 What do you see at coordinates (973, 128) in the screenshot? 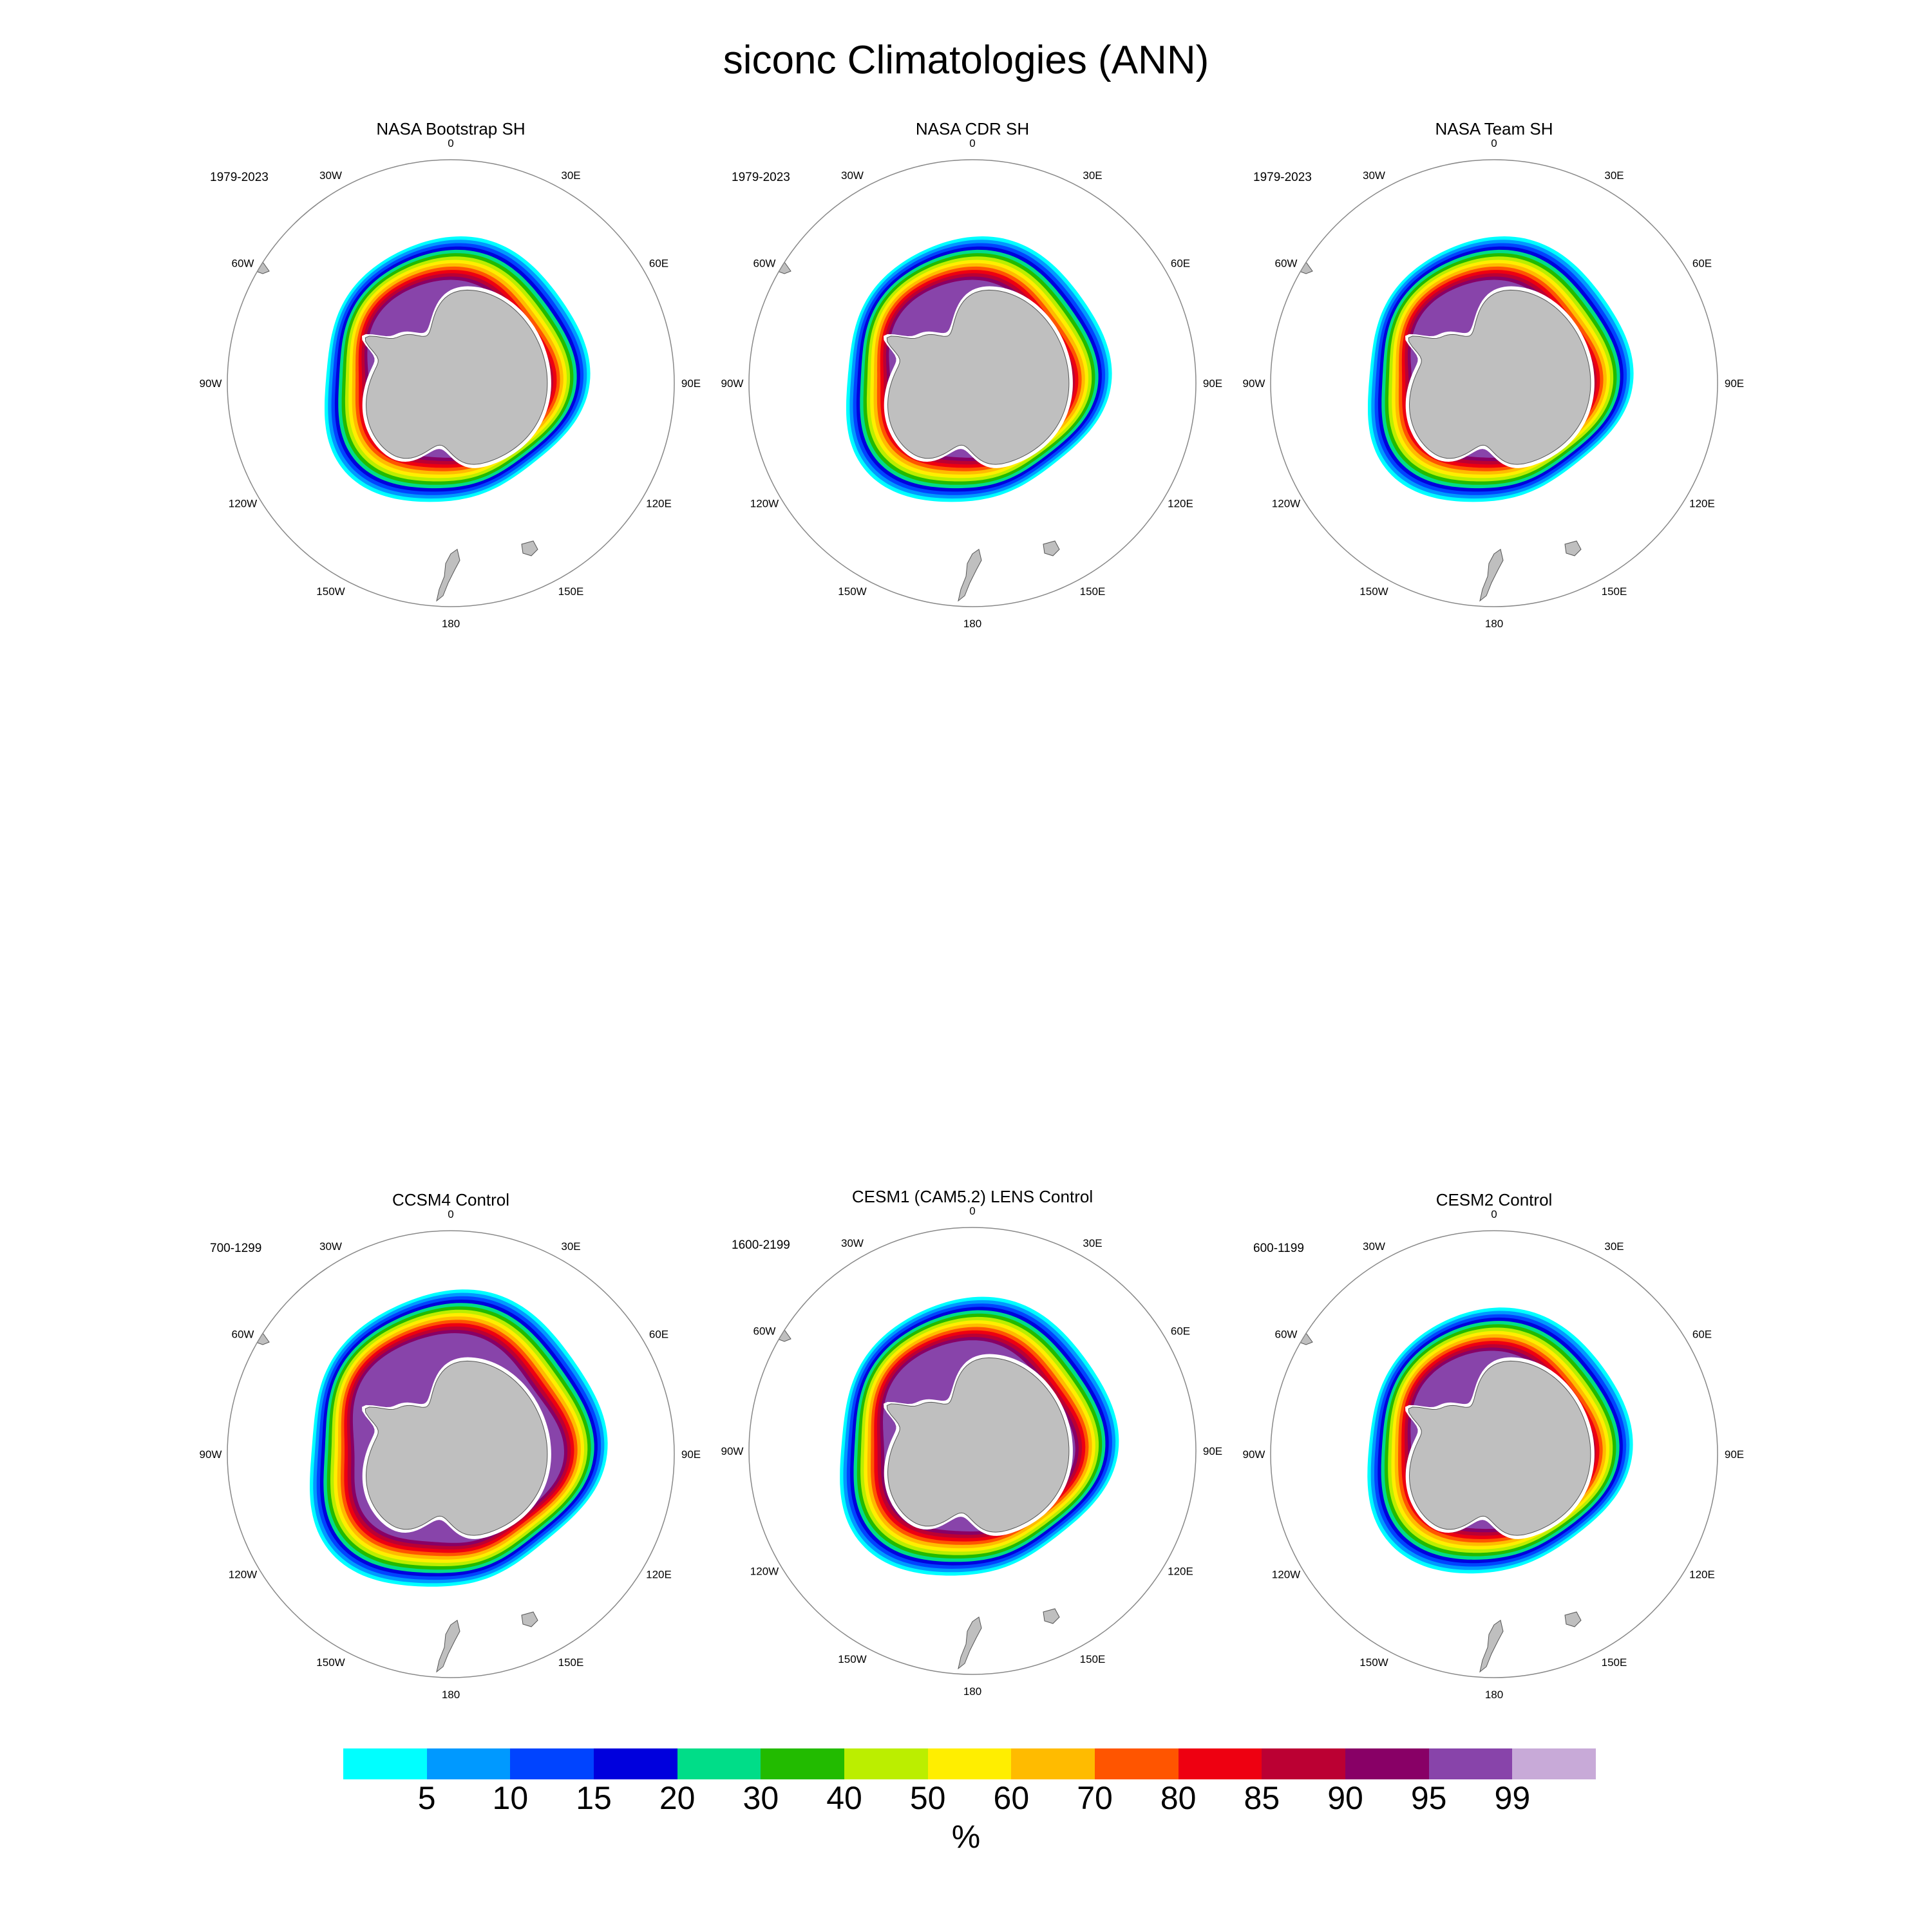
I see `panel-title: NASA CDR SH` at bounding box center [973, 128].